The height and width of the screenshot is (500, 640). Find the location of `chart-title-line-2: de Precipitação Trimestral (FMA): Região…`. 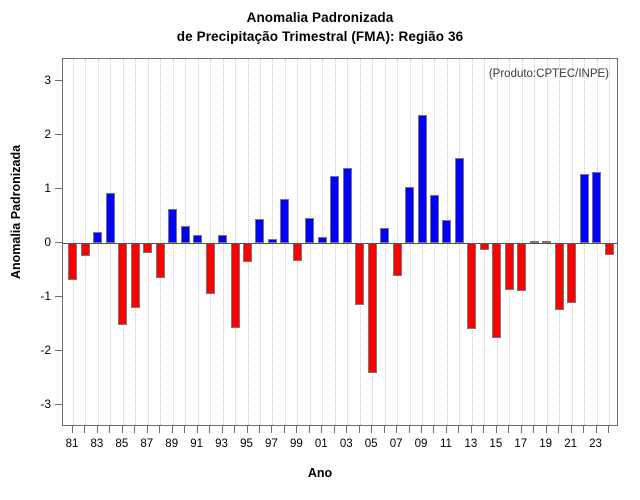

chart-title-line-2: de Precipitação Trimestral (FMA): Região… is located at coordinates (320, 36).